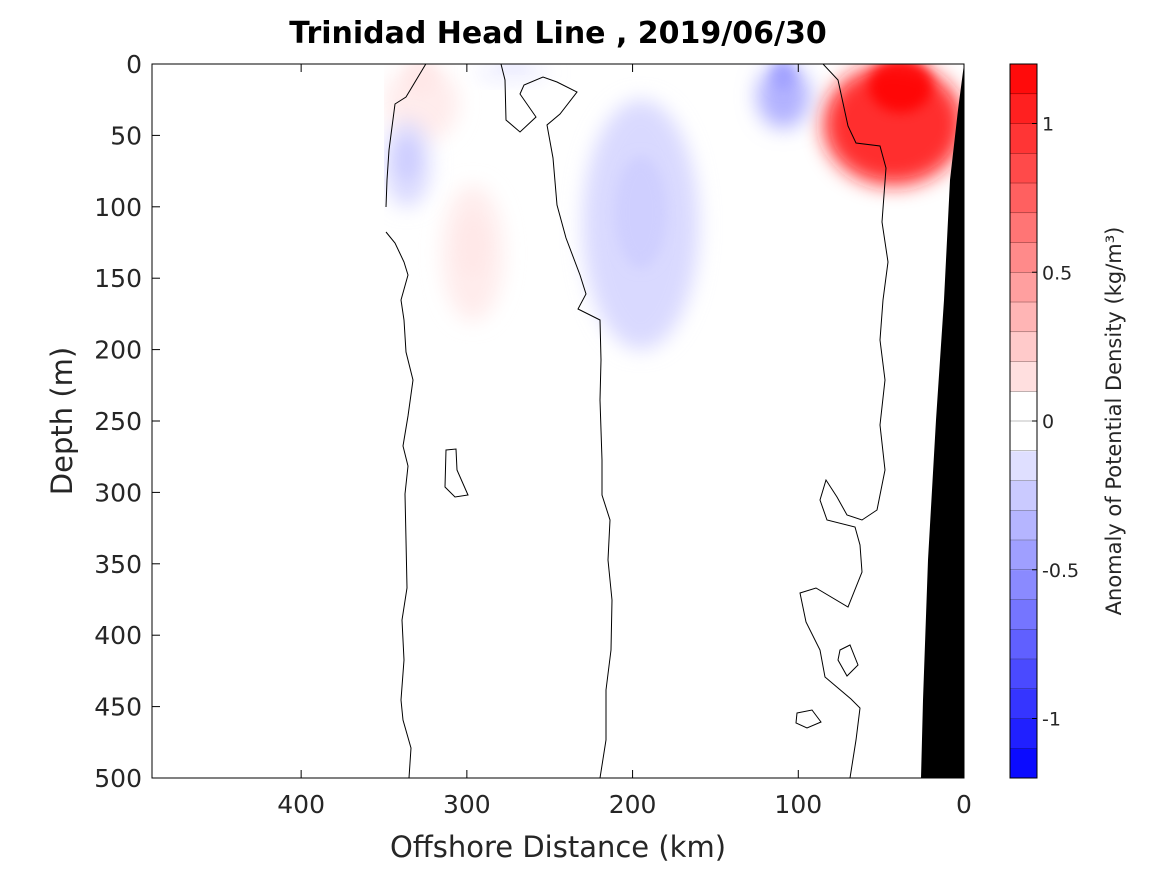 The height and width of the screenshot is (875, 1167). I want to click on colorbar: 1 0.5 0 -0.5 -1, so click(1044, 421).